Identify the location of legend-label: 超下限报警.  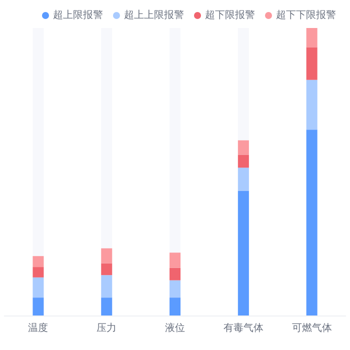
(230, 15).